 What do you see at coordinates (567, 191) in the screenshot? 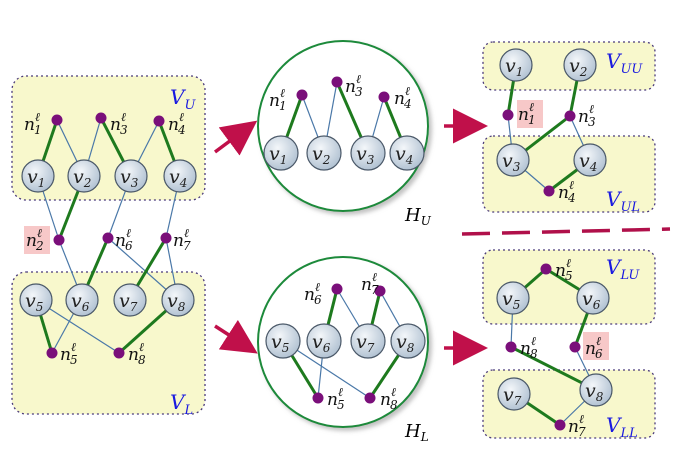
I see `r-net-label-n4: nℓ 4` at bounding box center [567, 191].